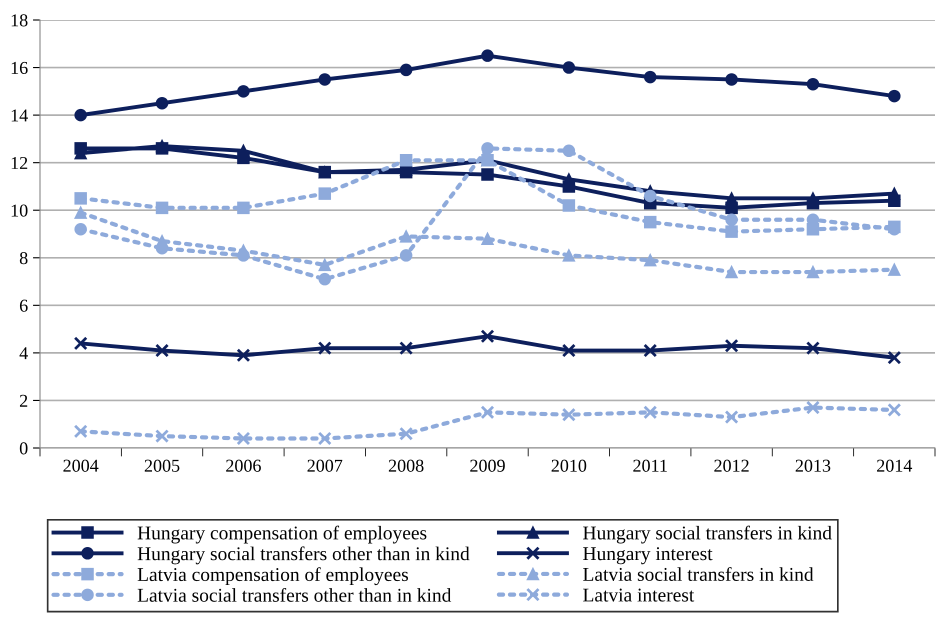 The image size is (936, 618). What do you see at coordinates (487, 466) in the screenshot?
I see `x-tick-label: 2009` at bounding box center [487, 466].